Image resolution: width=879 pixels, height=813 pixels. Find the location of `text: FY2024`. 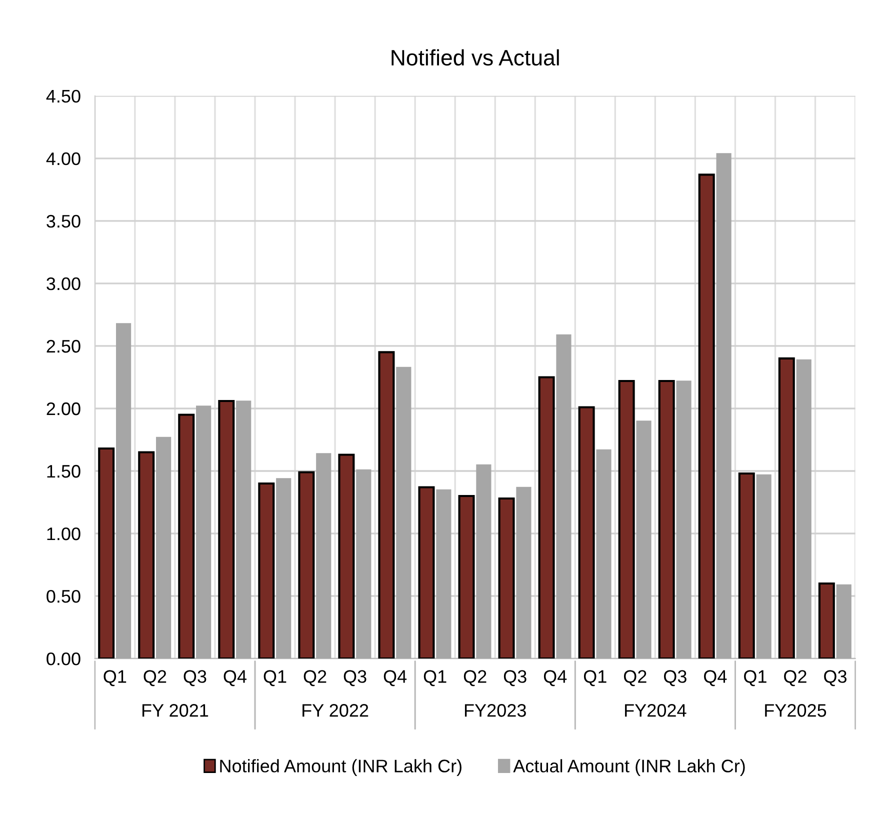

text: FY2024 is located at coordinates (655, 710).